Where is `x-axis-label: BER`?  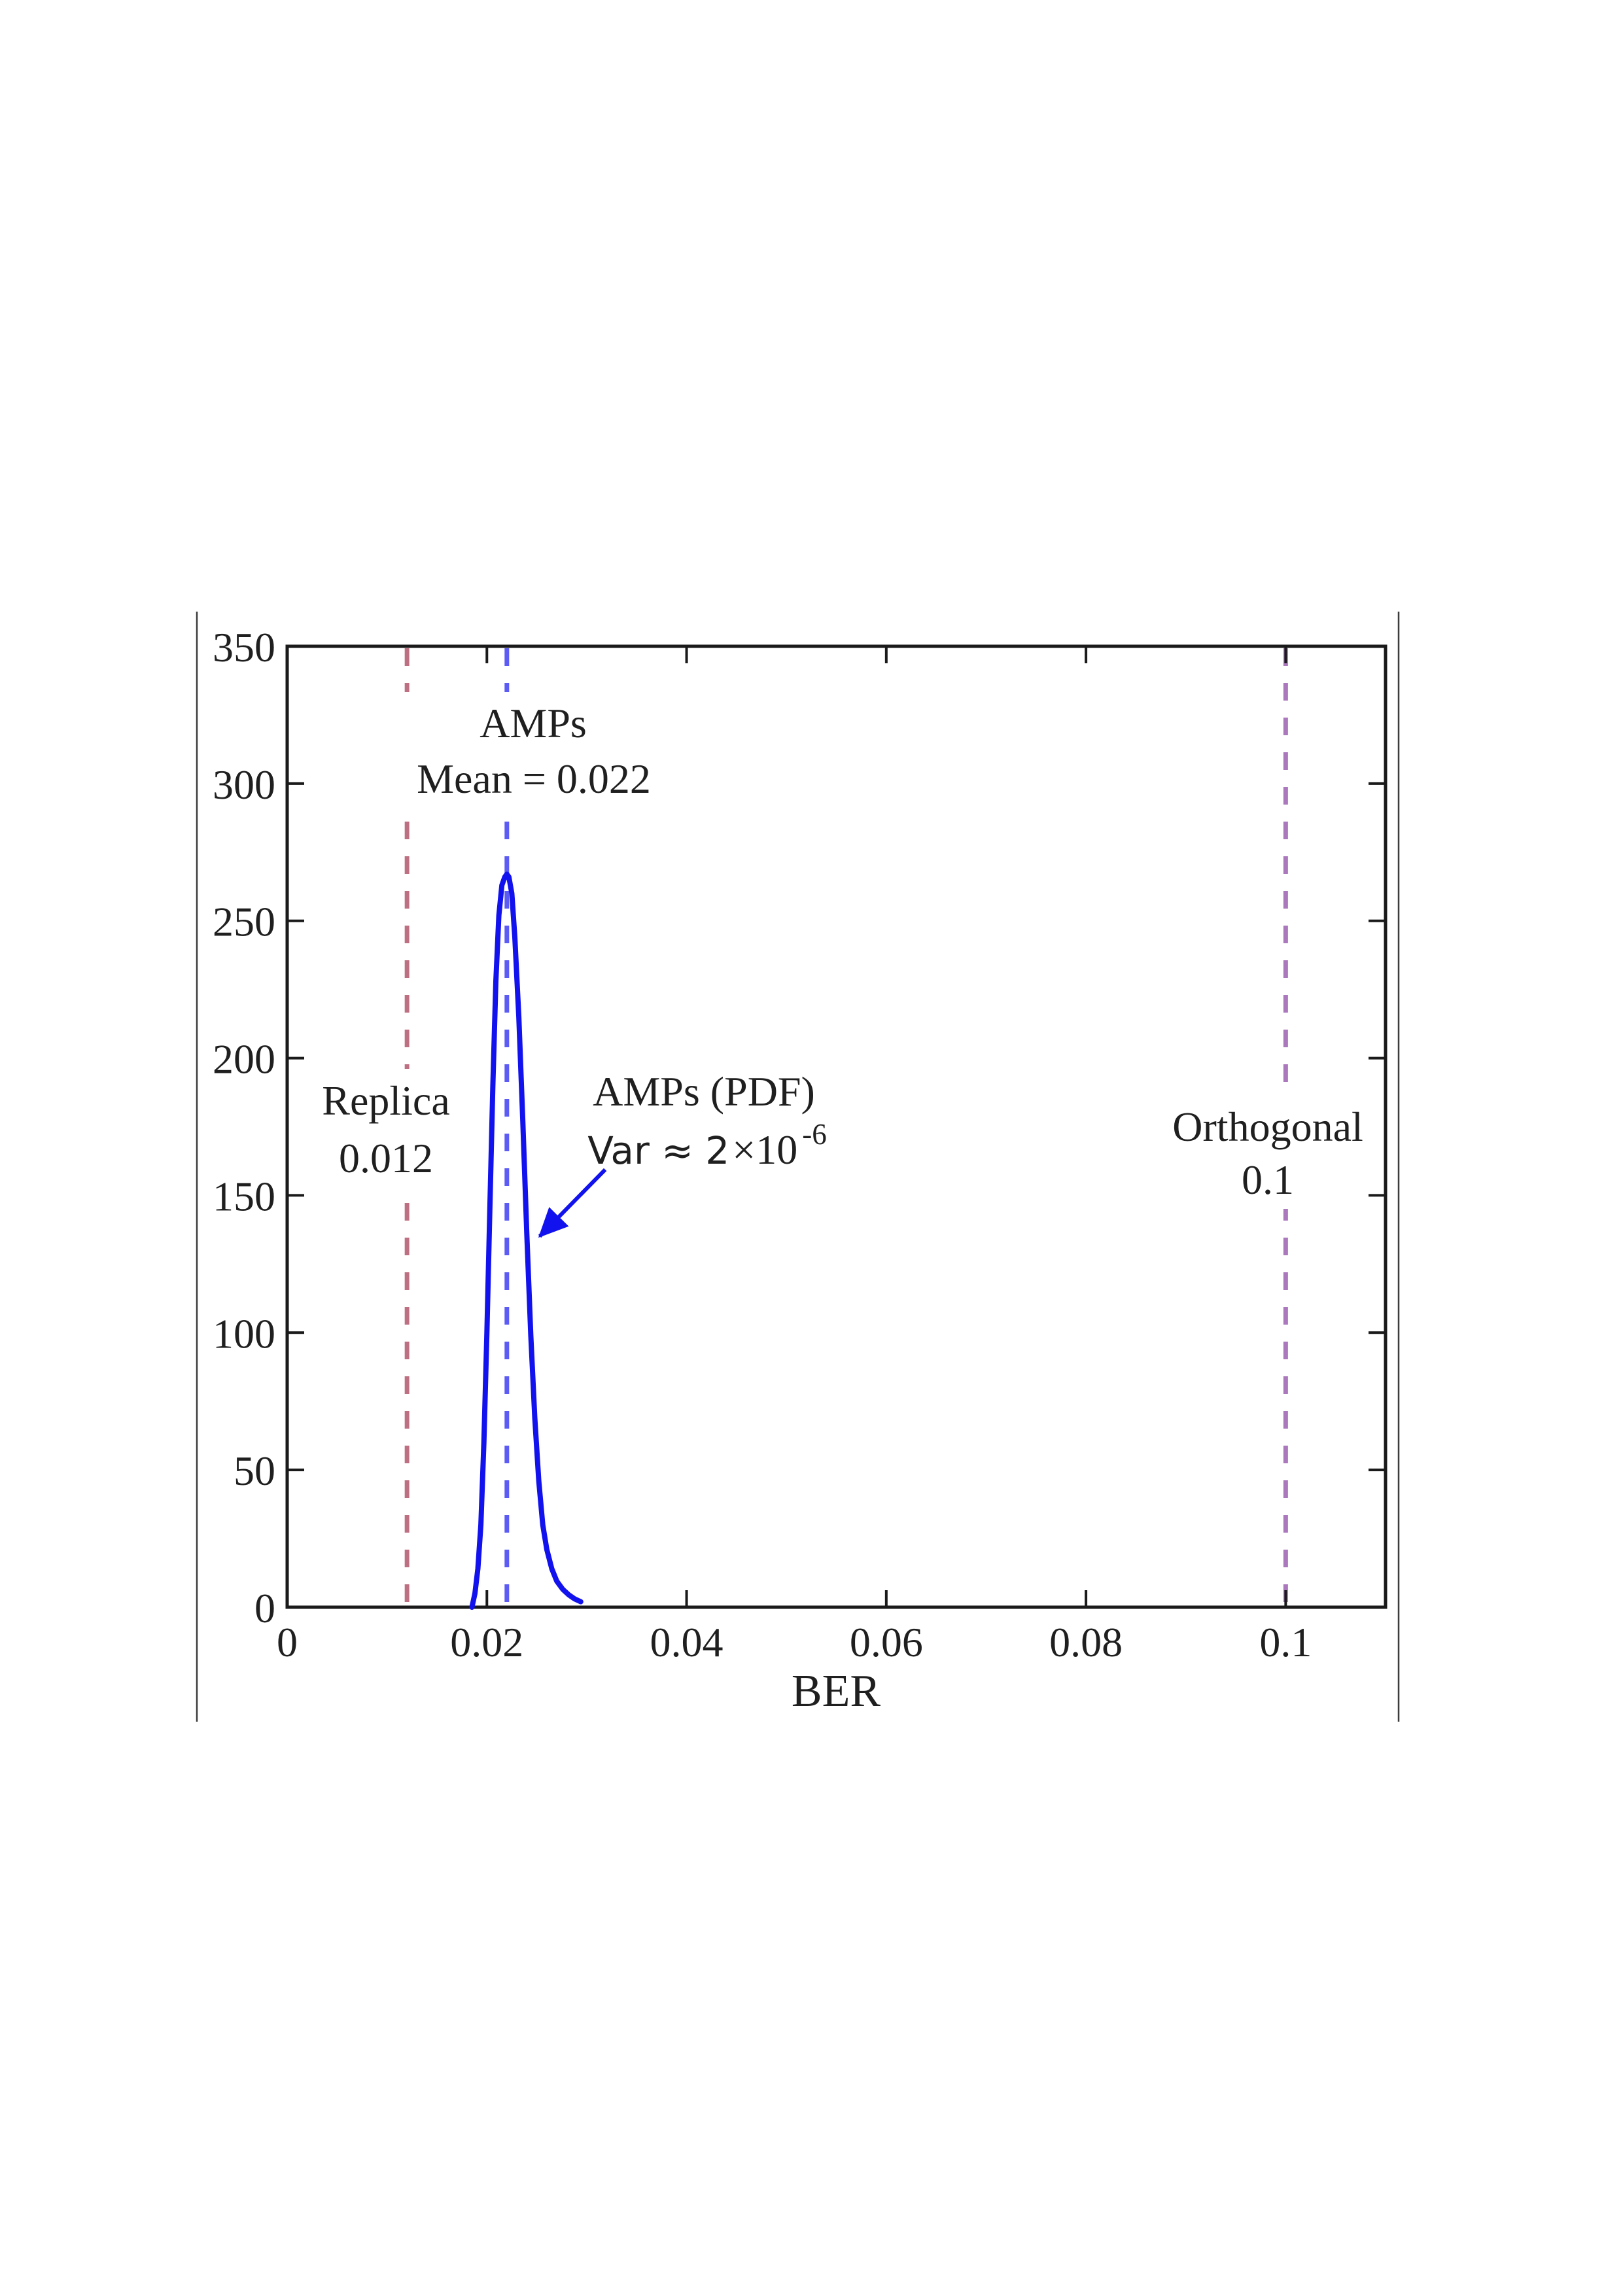 x-axis-label: BER is located at coordinates (836, 1691).